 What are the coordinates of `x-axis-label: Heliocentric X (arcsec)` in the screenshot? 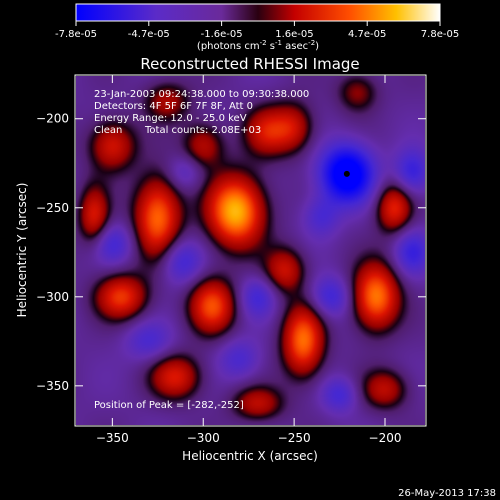 It's located at (250, 456).